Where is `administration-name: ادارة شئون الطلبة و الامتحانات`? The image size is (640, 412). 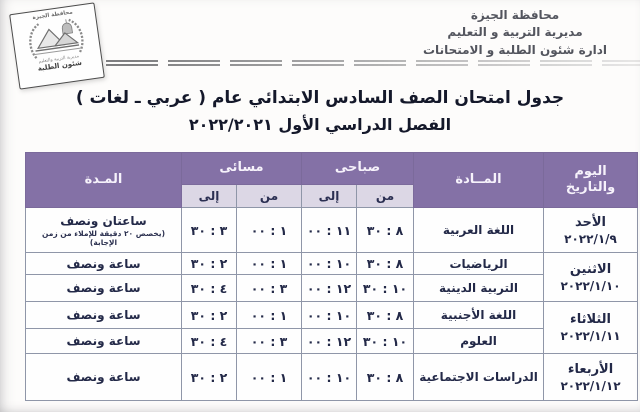
administration-name: ادارة شئون الطلبة و الامتحانات is located at coordinates (515, 49).